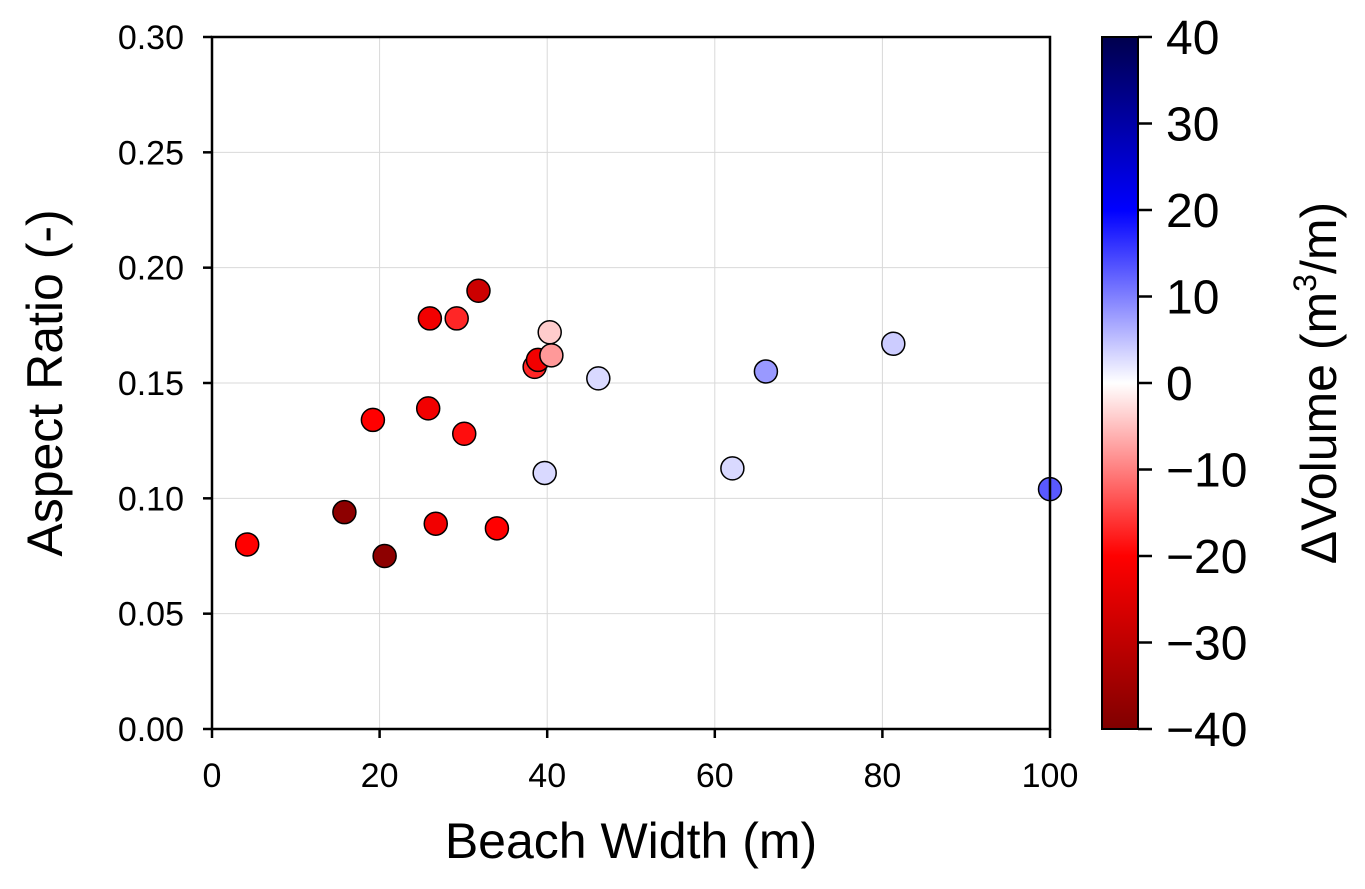 The height and width of the screenshot is (889, 1365). I want to click on y-axis-title: Aspect Ratio (-), so click(45, 382).